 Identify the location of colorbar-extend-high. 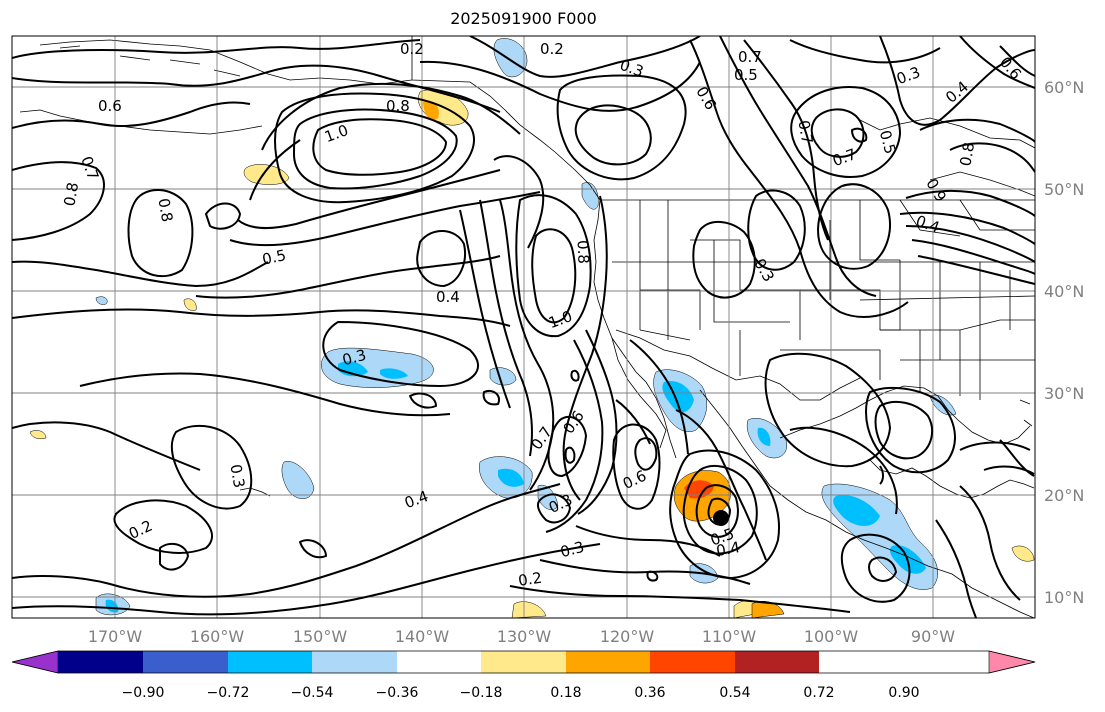
(1012, 662).